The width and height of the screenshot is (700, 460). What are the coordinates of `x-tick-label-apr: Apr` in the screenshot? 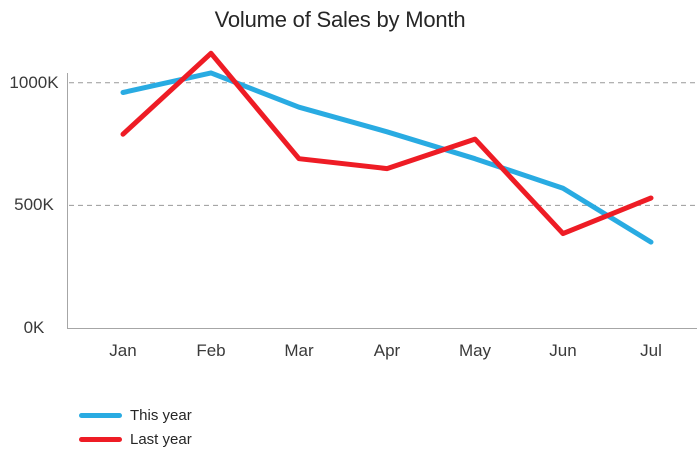 It's located at (387, 350).